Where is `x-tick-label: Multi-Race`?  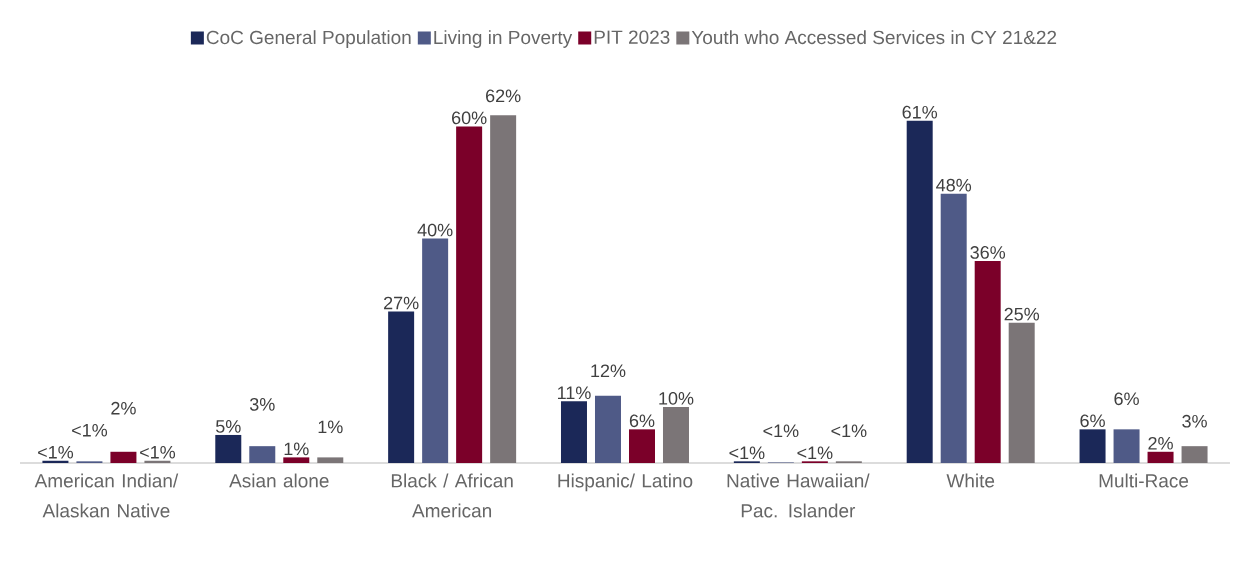
x-tick-label: Multi-Race is located at coordinates (1144, 480).